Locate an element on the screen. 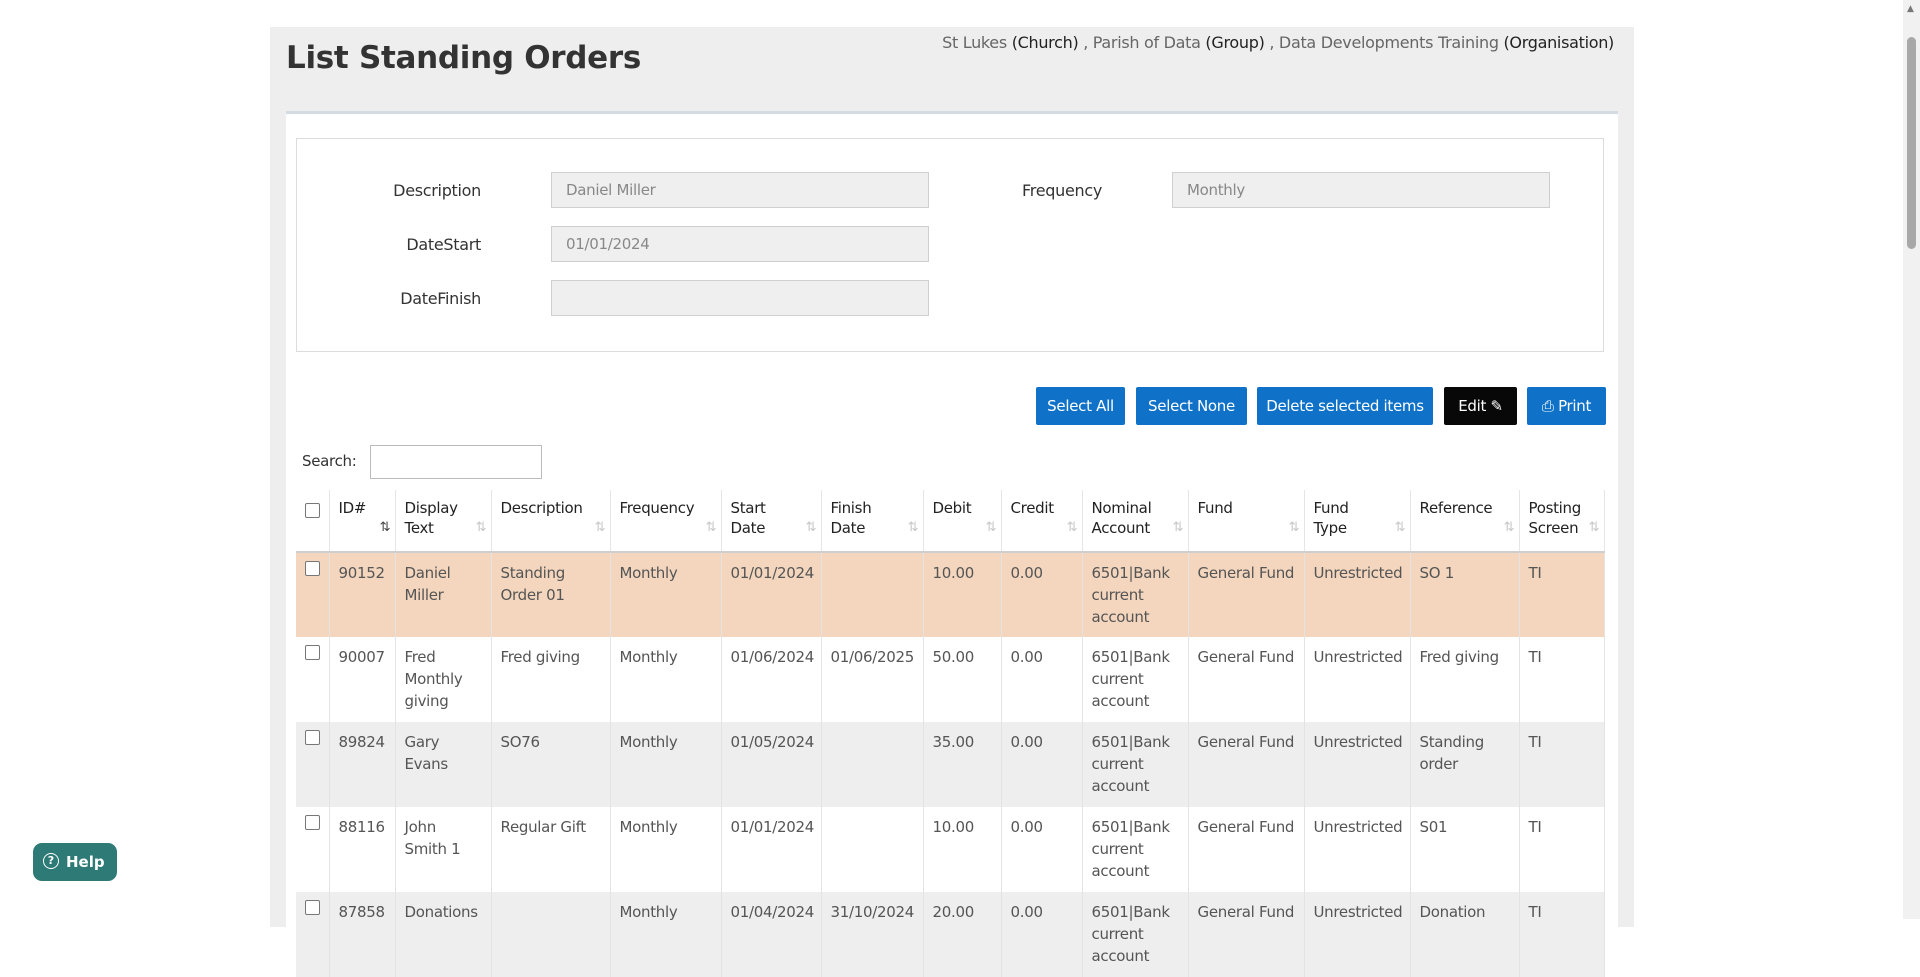 The width and height of the screenshot is (1920, 977). cell-reference: S01 is located at coordinates (1465, 849).